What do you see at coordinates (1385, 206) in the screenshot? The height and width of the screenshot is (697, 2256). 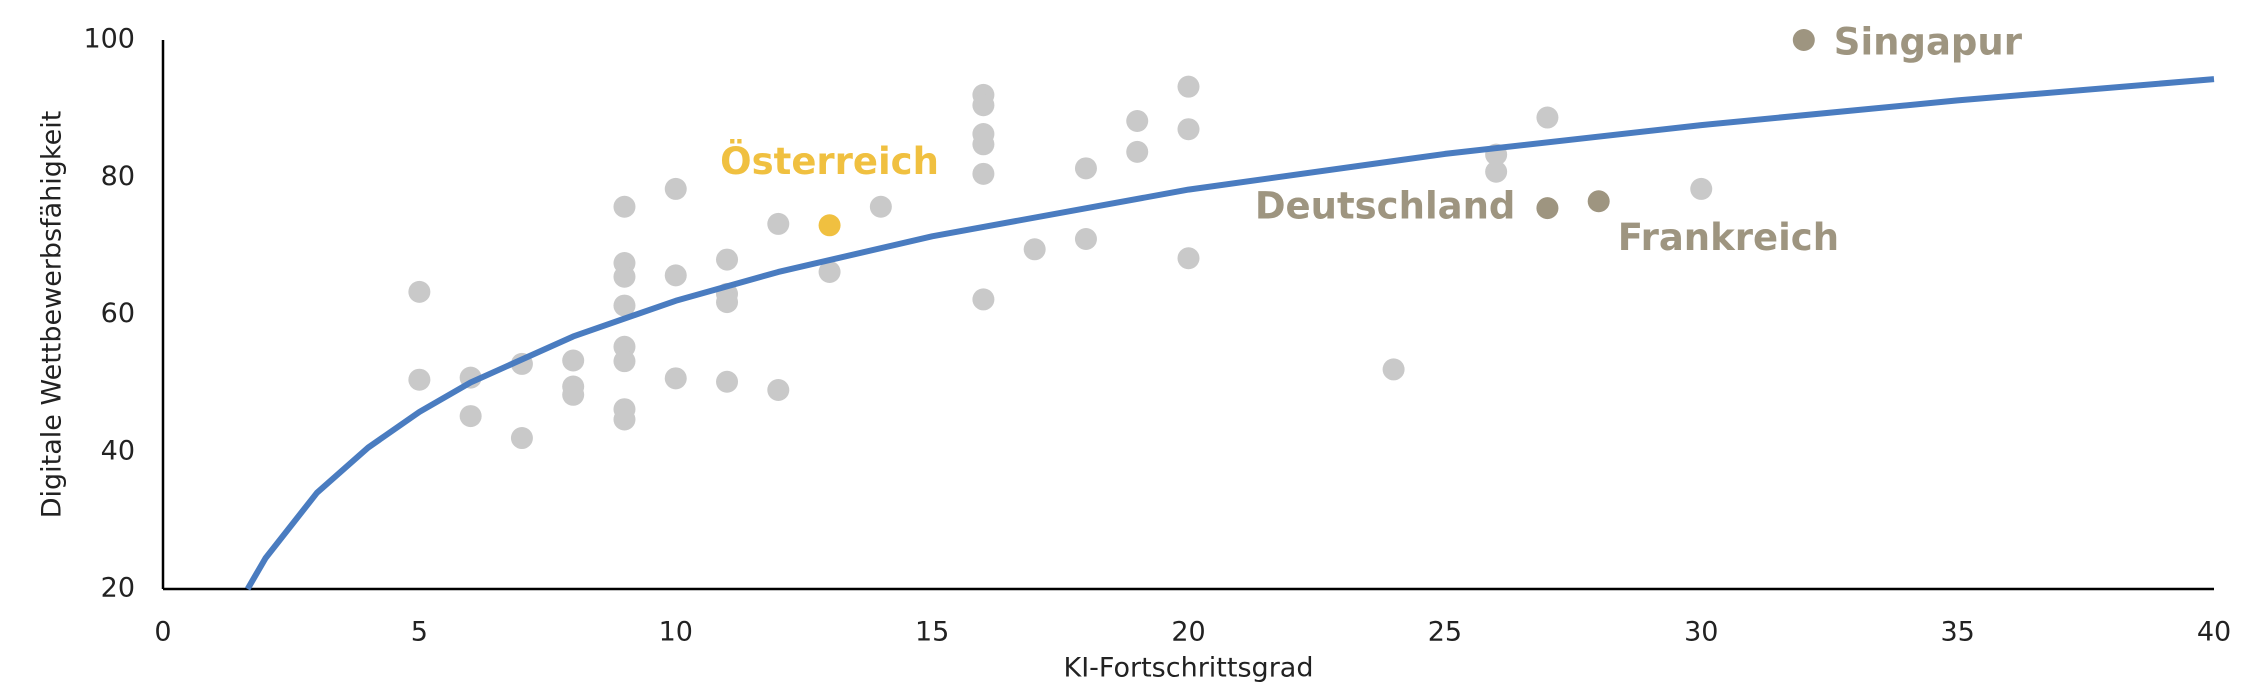 I see `point-label: Deutschland` at bounding box center [1385, 206].